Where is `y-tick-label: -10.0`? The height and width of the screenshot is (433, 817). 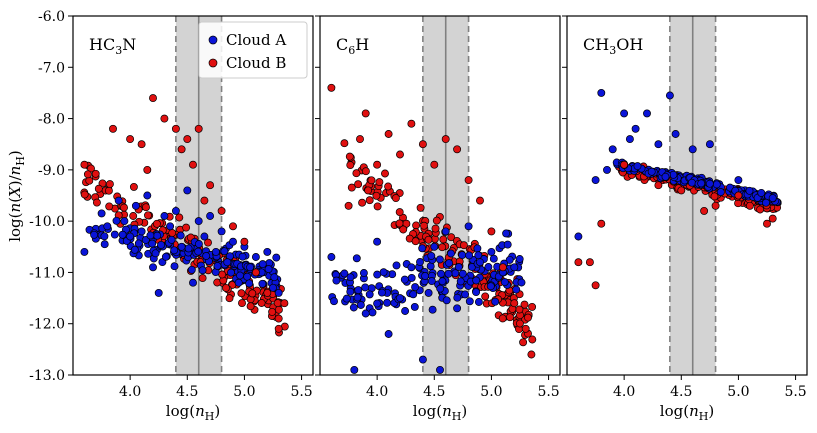
y-tick-label: -10.0 is located at coordinates (47, 222).